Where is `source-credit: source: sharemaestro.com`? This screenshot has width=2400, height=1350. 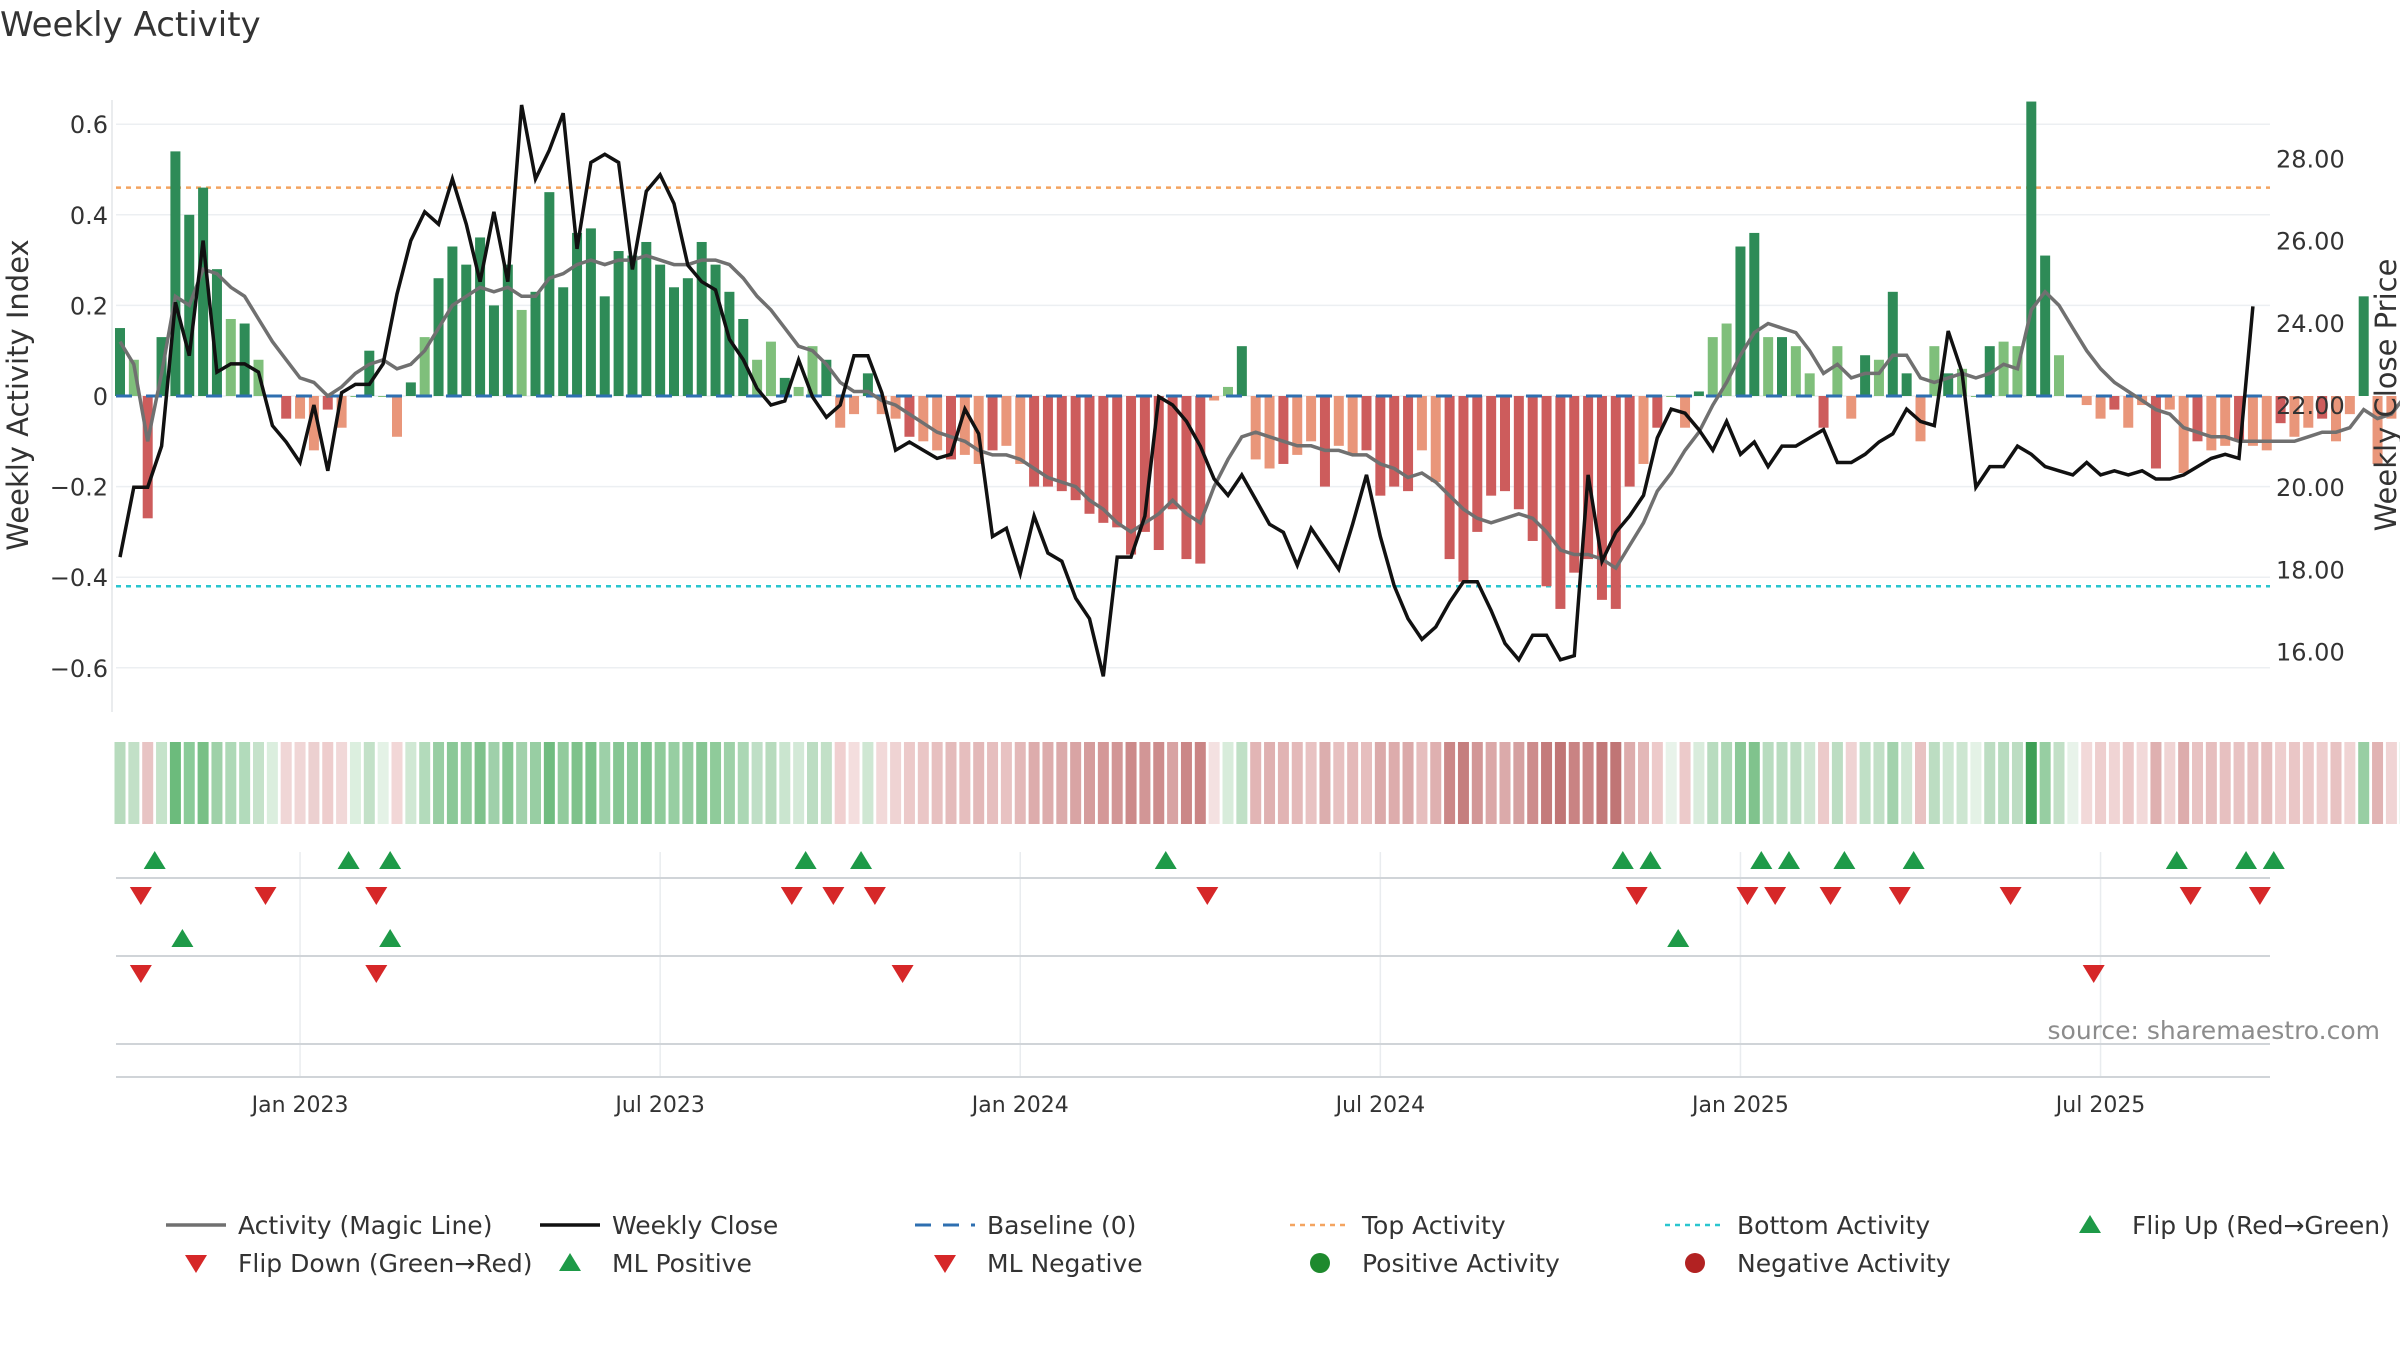 source-credit: source: sharemaestro.com is located at coordinates (2214, 1030).